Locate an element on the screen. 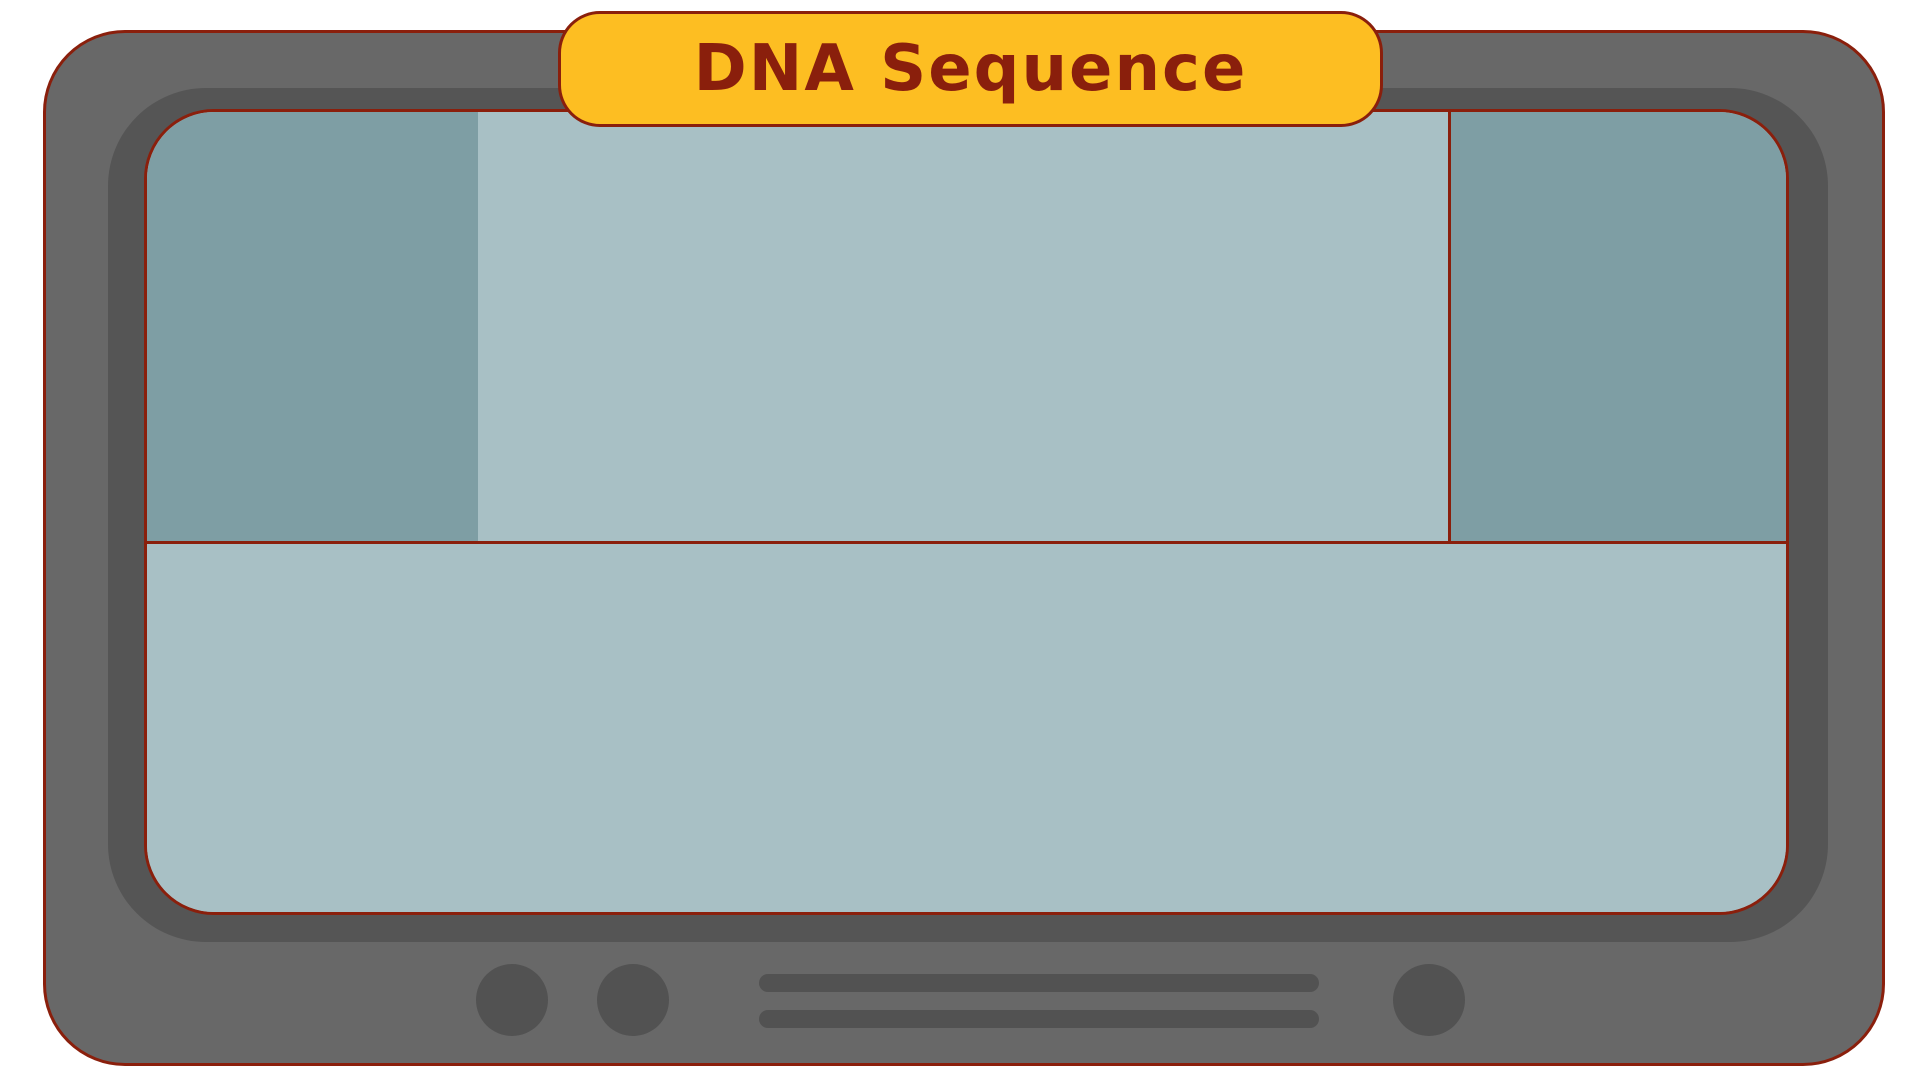 The image size is (1920, 1080). game-title: DNA Sequence is located at coordinates (970, 69).